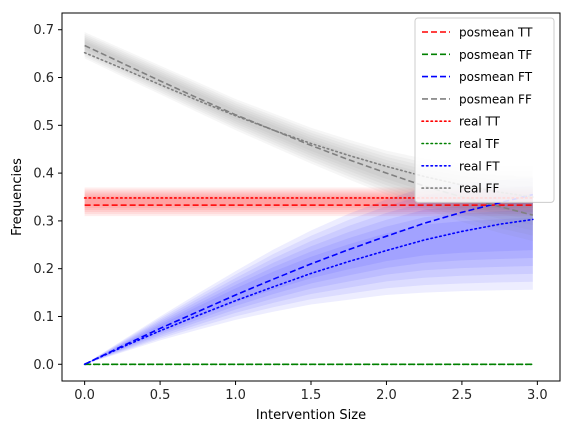 Image resolution: width=570 pixels, height=436 pixels. What do you see at coordinates (43, 269) in the screenshot?
I see `y-tick-label: 0.2` at bounding box center [43, 269].